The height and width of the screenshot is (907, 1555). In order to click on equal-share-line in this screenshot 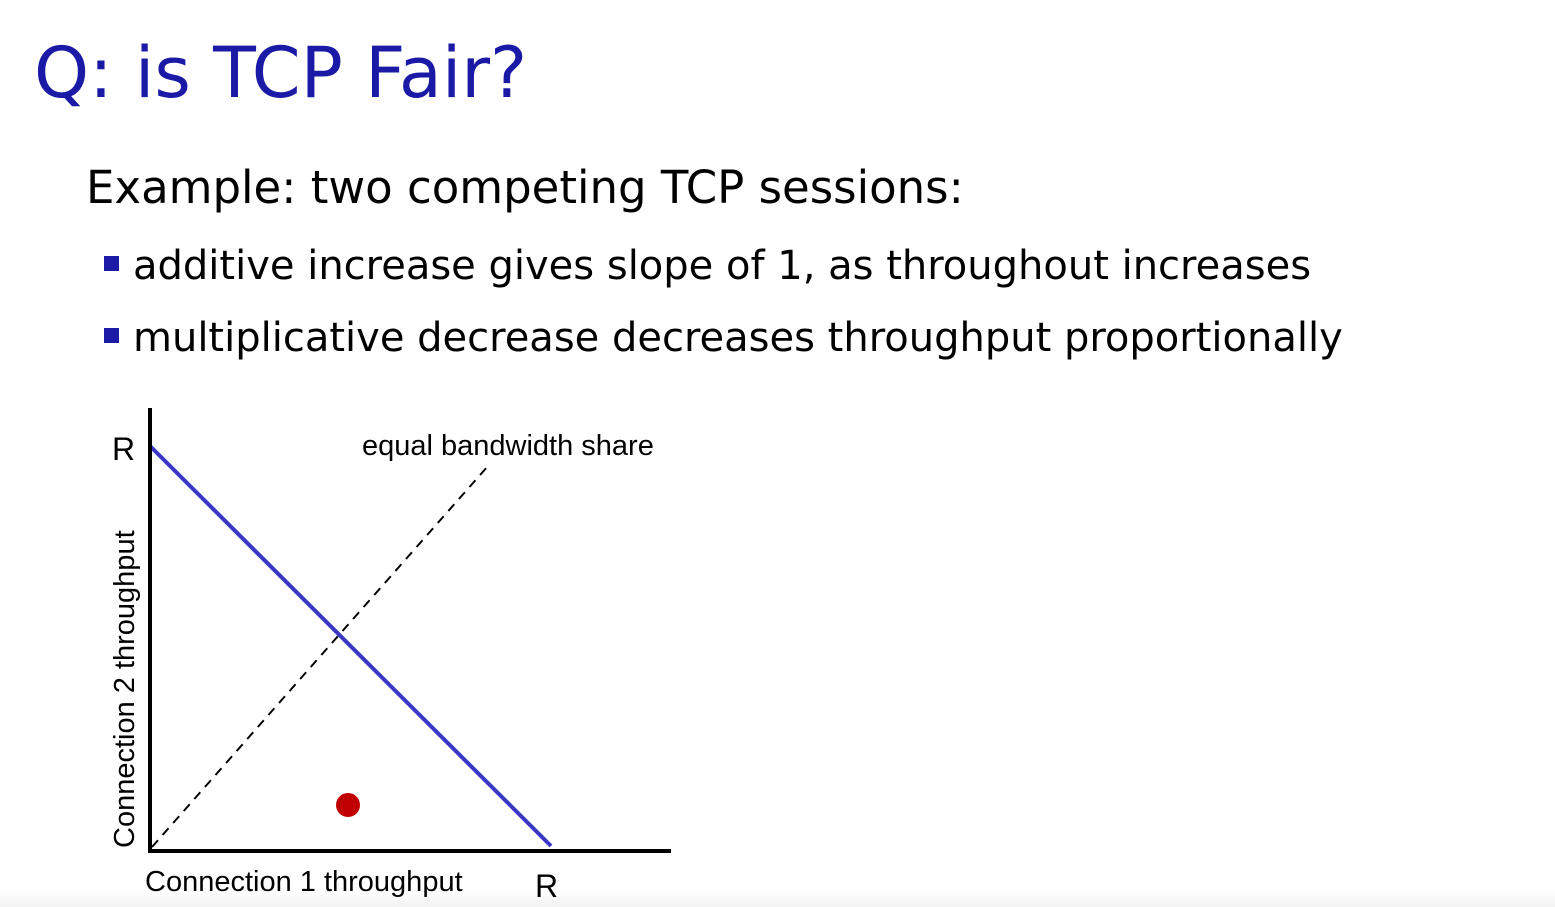, I will do `click(320, 656)`.